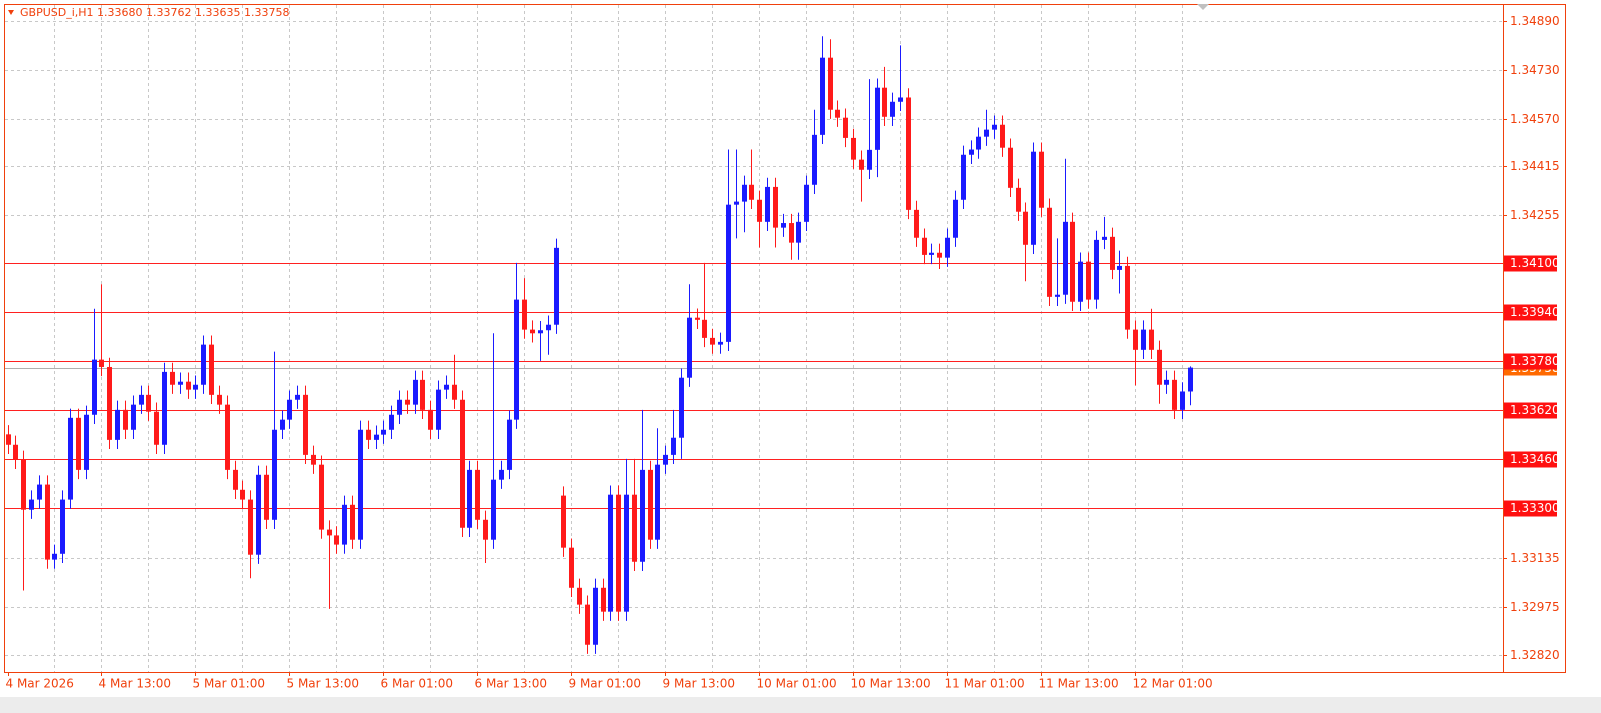 Image resolution: width=1601 pixels, height=713 pixels. What do you see at coordinates (323, 684) in the screenshot?
I see `x-tick-label: 5 Mar 13:00` at bounding box center [323, 684].